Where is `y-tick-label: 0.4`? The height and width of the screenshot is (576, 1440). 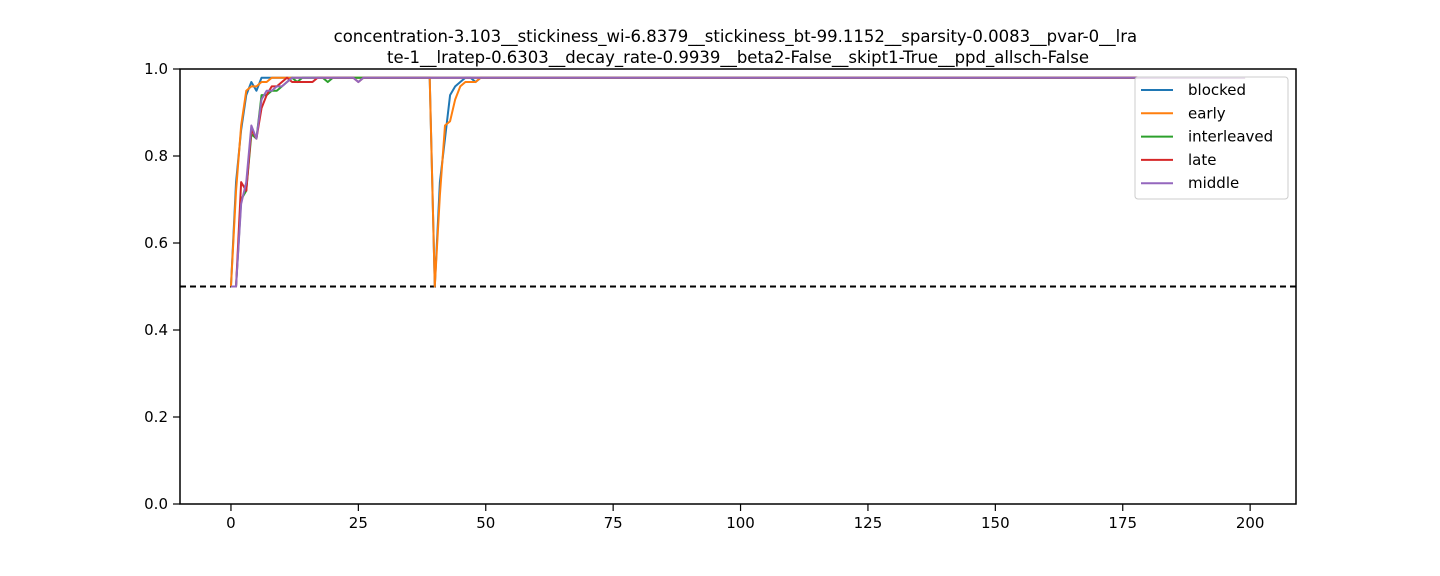 y-tick-label: 0.4 is located at coordinates (156, 330).